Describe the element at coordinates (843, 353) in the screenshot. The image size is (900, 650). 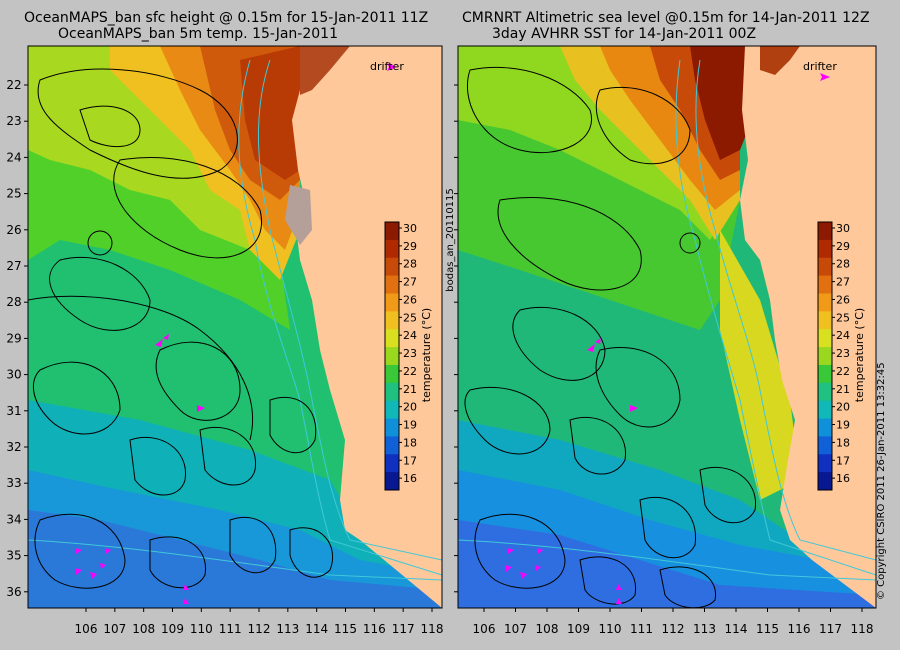
I see `right-colorbar-tick-23: 23` at that location.